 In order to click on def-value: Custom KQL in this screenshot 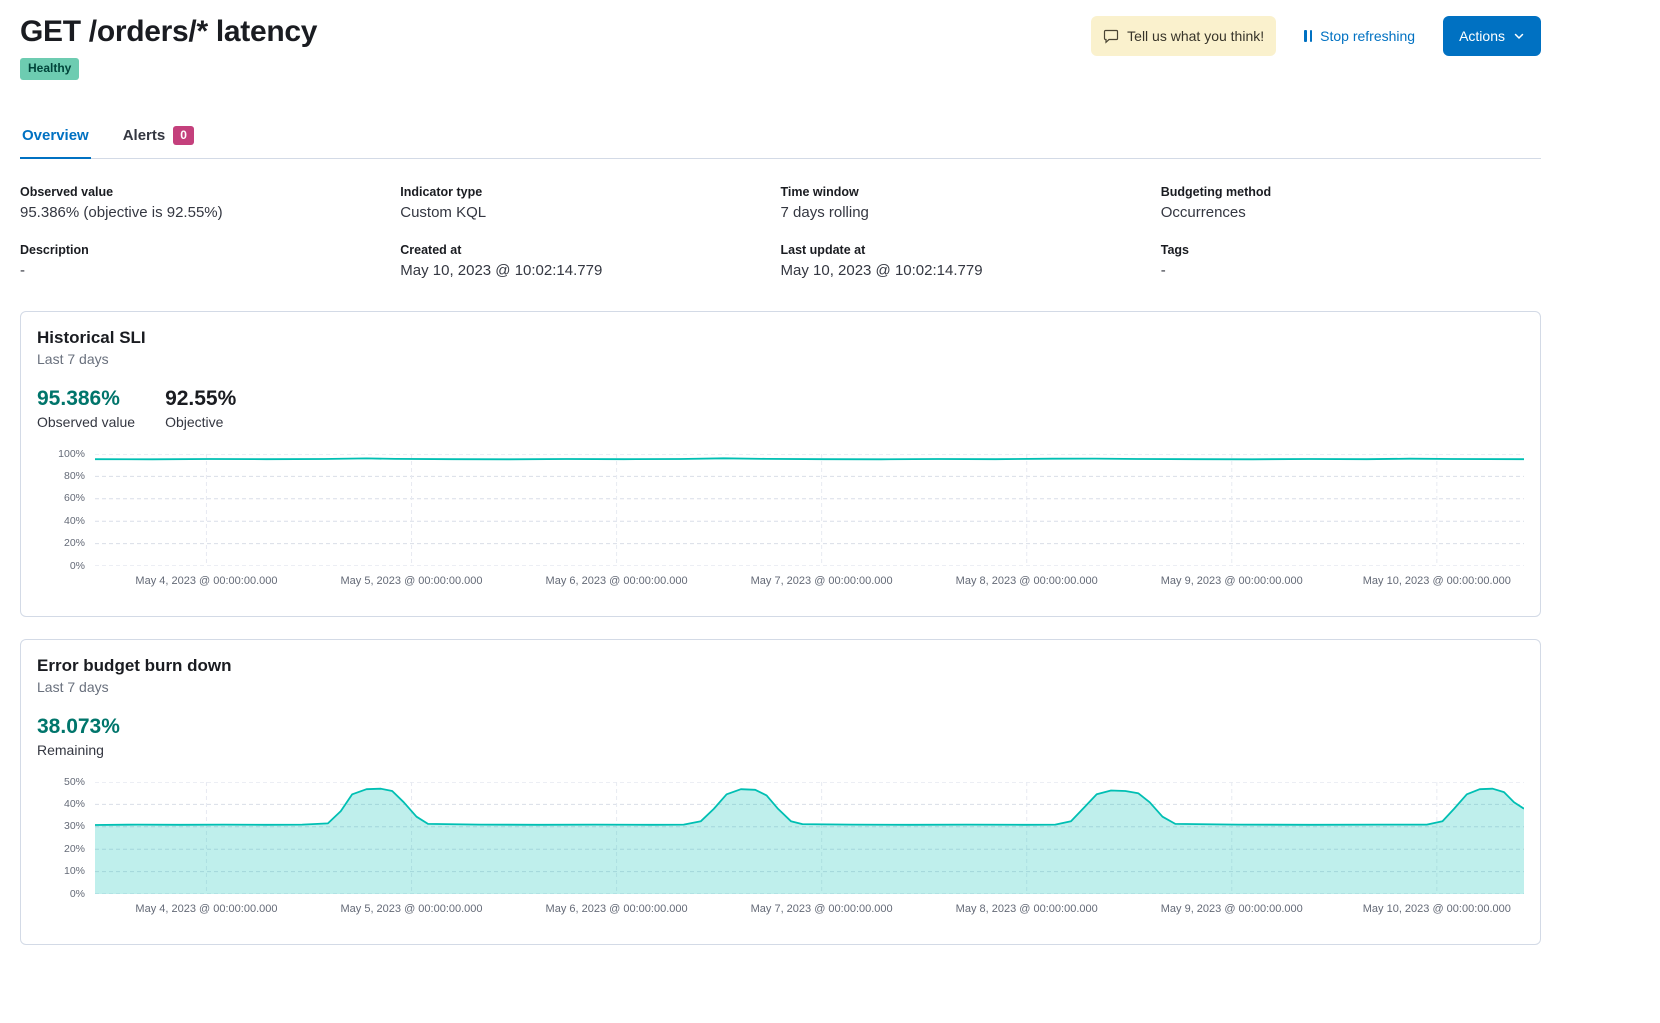, I will do `click(443, 212)`.